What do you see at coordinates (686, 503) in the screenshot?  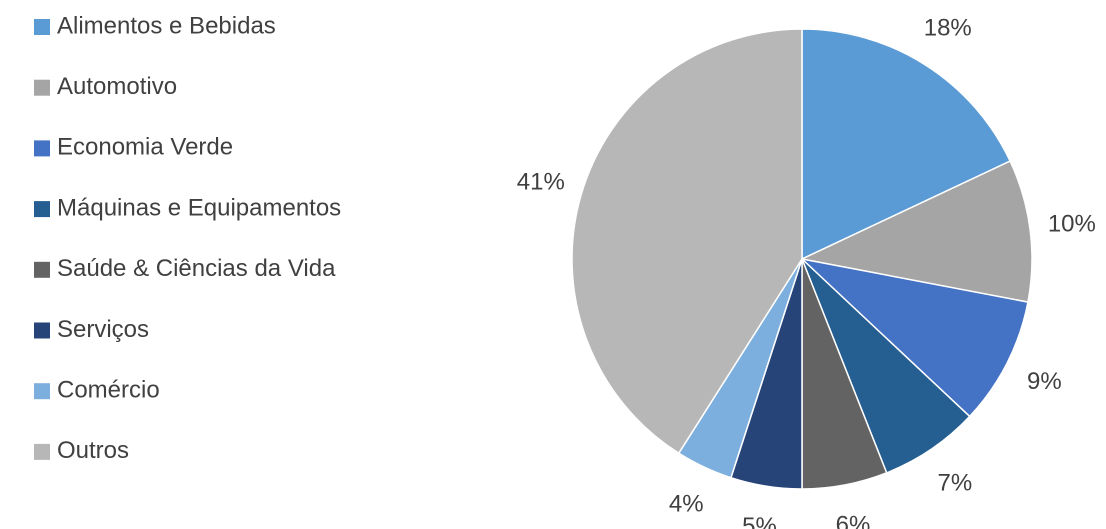 I see `data-label: 4%` at bounding box center [686, 503].